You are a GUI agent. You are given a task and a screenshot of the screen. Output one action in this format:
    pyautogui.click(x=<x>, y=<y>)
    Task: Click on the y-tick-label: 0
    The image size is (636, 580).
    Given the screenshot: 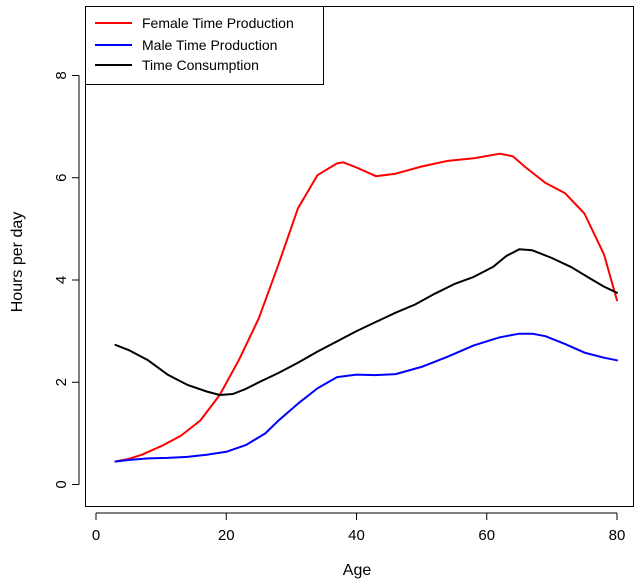 What is the action you would take?
    pyautogui.click(x=61, y=484)
    